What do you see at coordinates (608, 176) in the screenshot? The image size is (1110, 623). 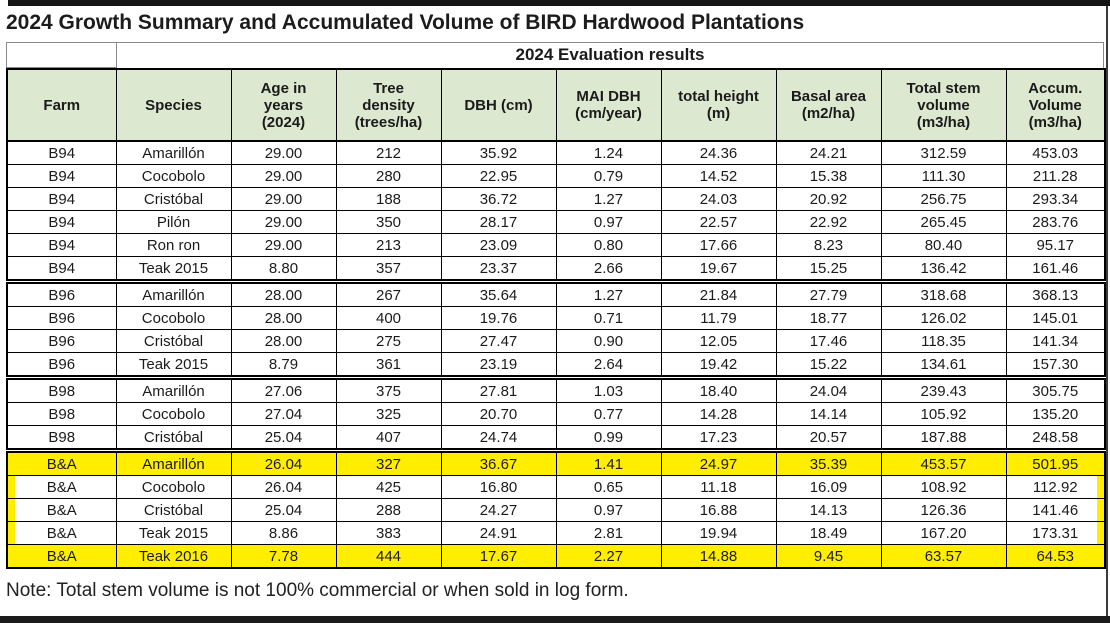 I see `table-cell: 0.79` at bounding box center [608, 176].